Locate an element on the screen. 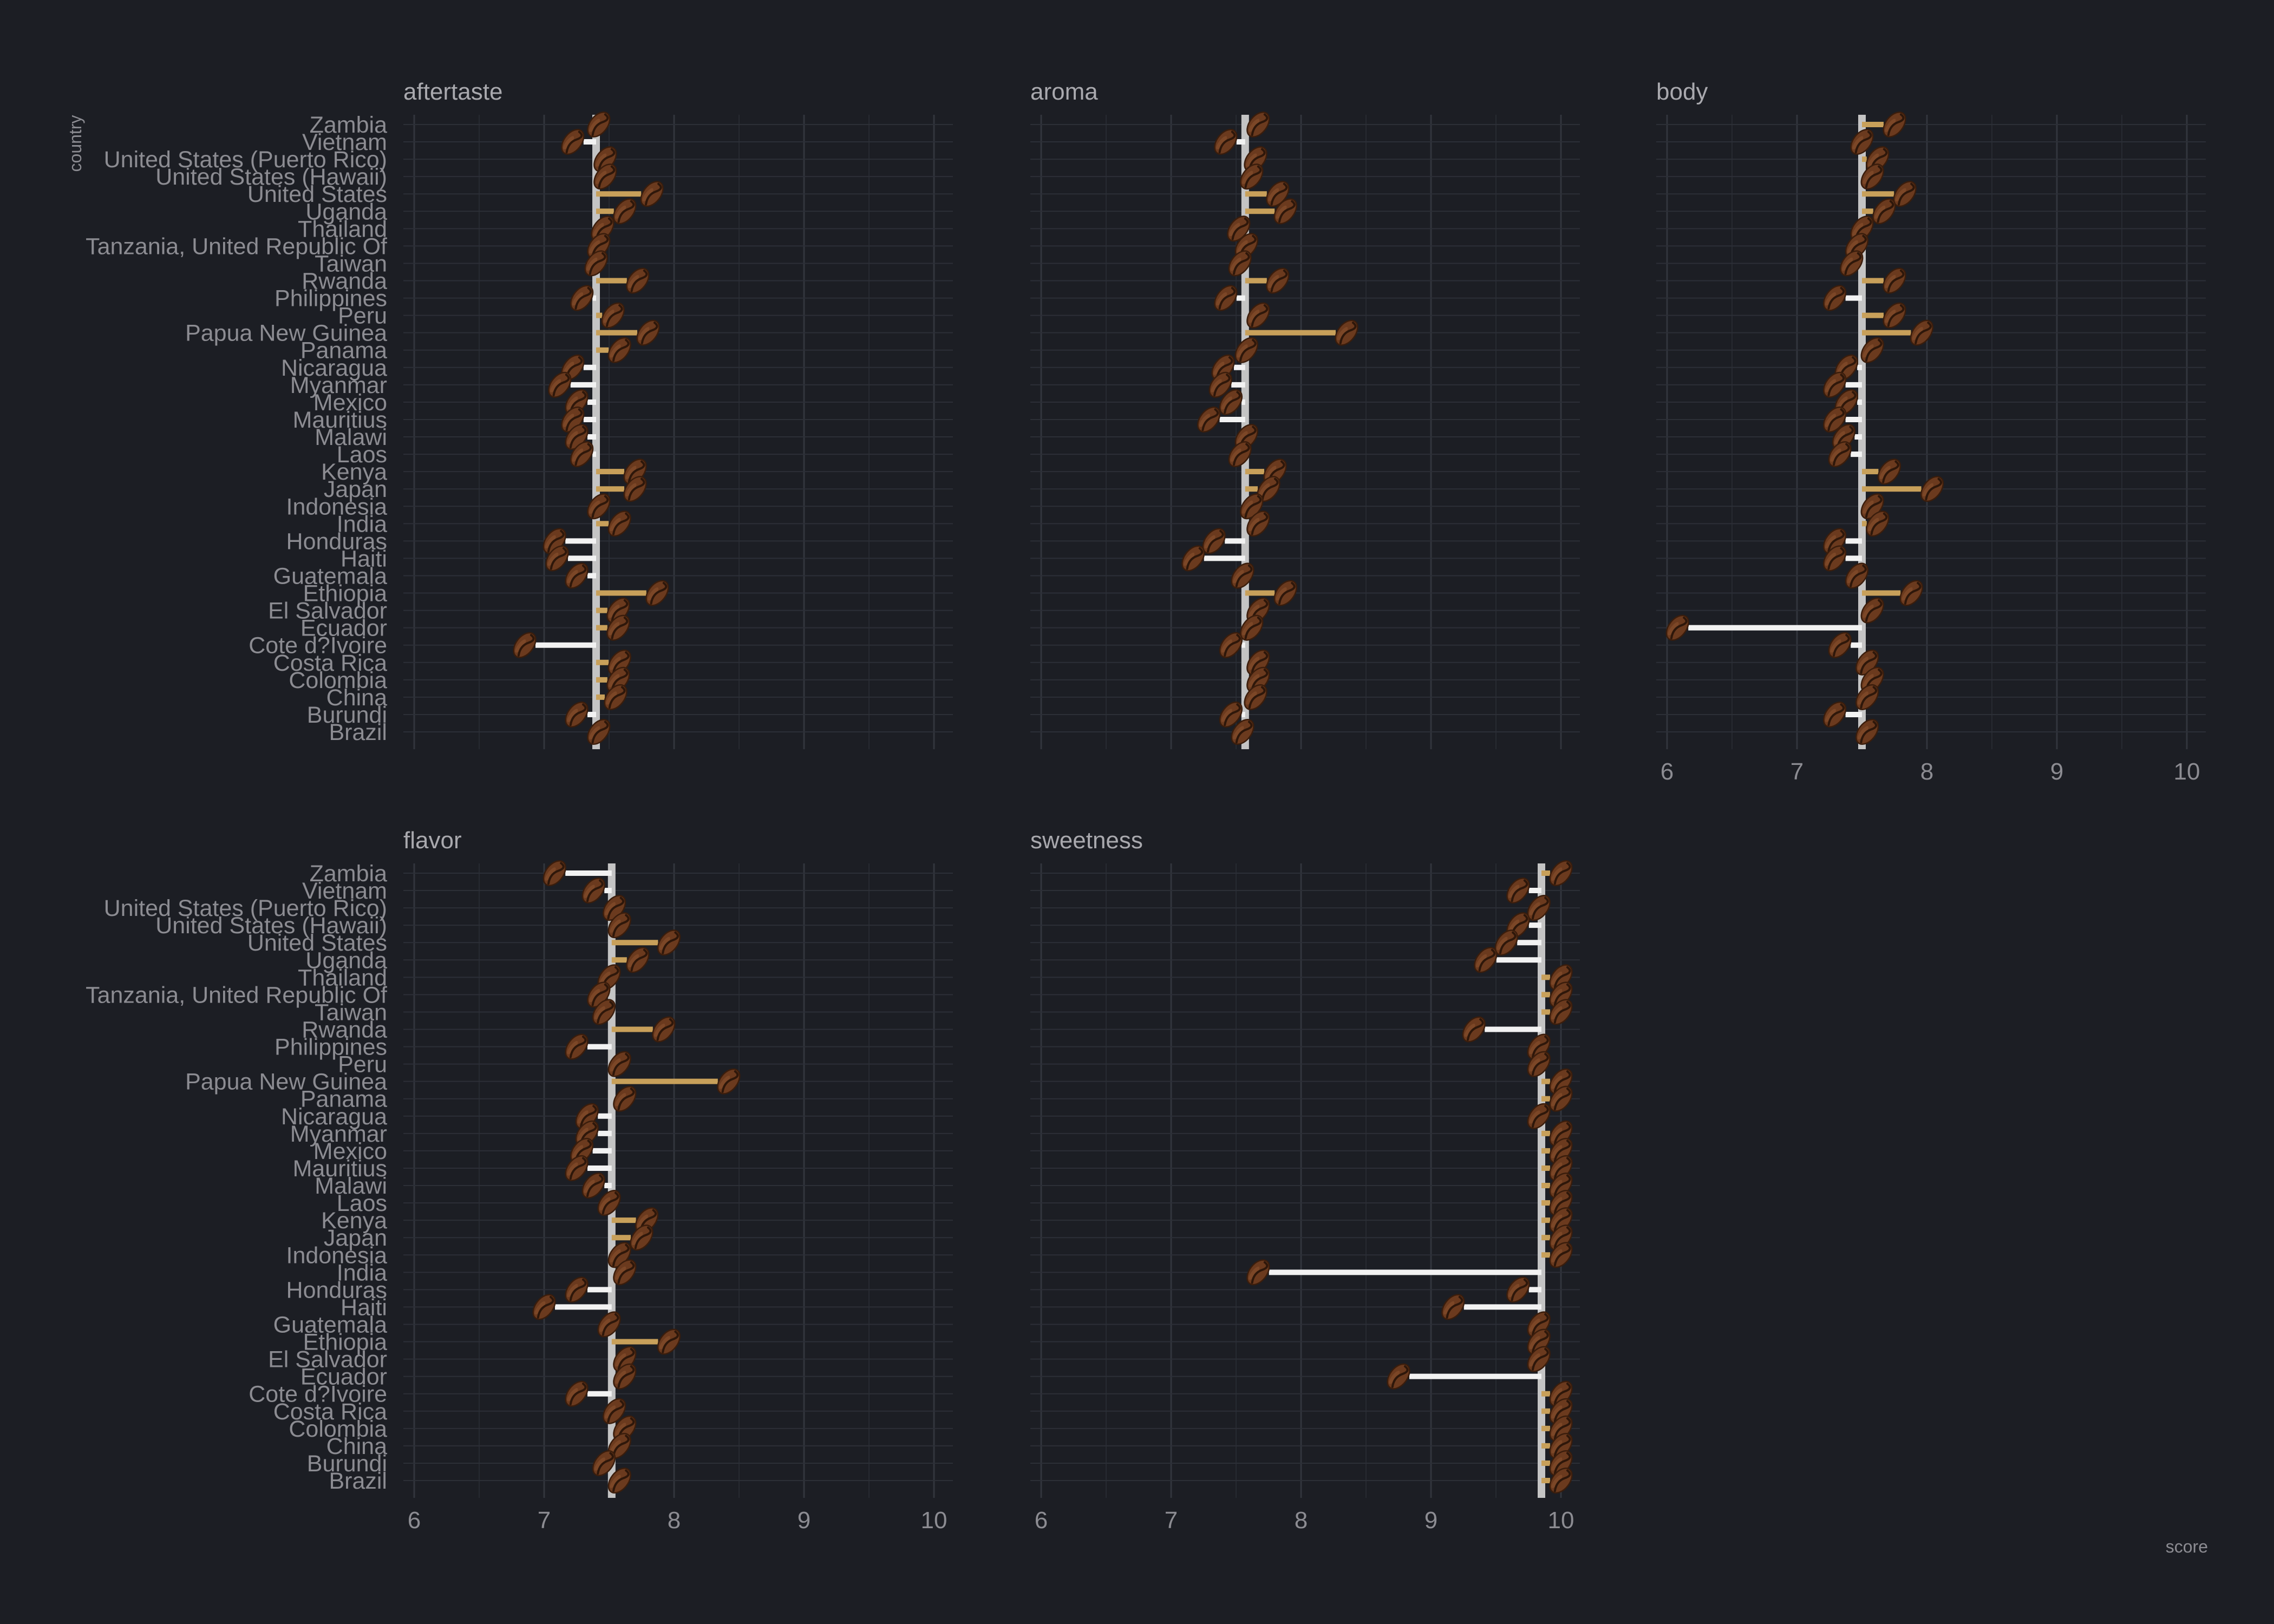 The width and height of the screenshot is (2274, 1624). x-axis-title: score is located at coordinates (2187, 1546).